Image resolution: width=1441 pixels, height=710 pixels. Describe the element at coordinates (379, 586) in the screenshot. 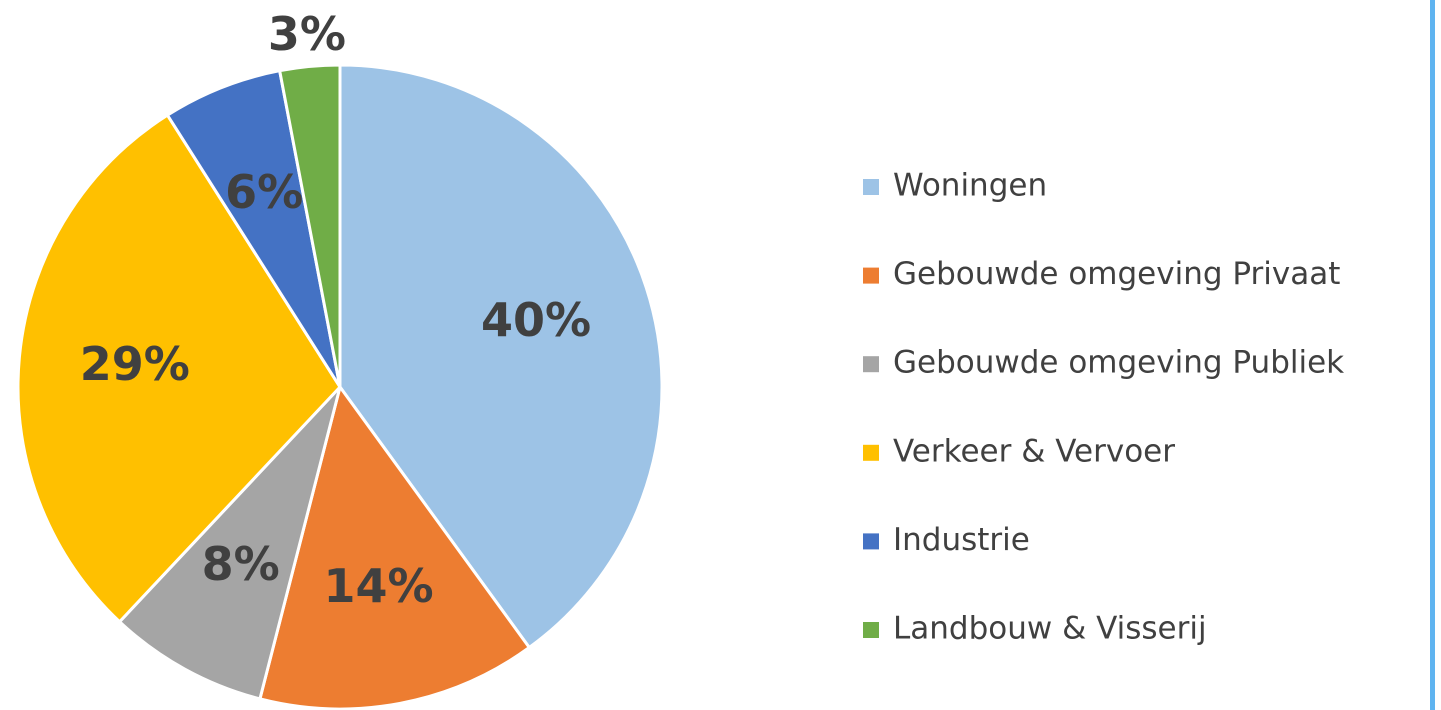

I see `data-label: 14%` at that location.